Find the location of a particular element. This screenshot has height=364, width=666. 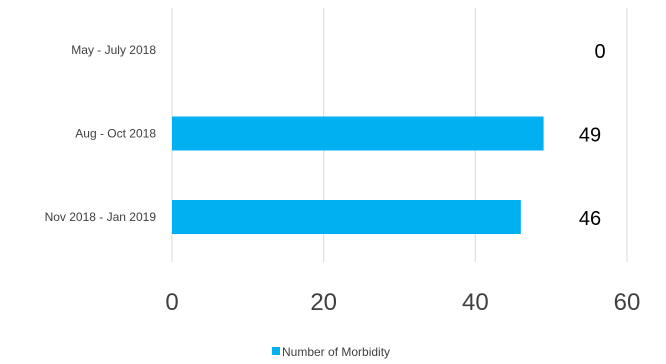

tick-label-40: 40 is located at coordinates (475, 302).